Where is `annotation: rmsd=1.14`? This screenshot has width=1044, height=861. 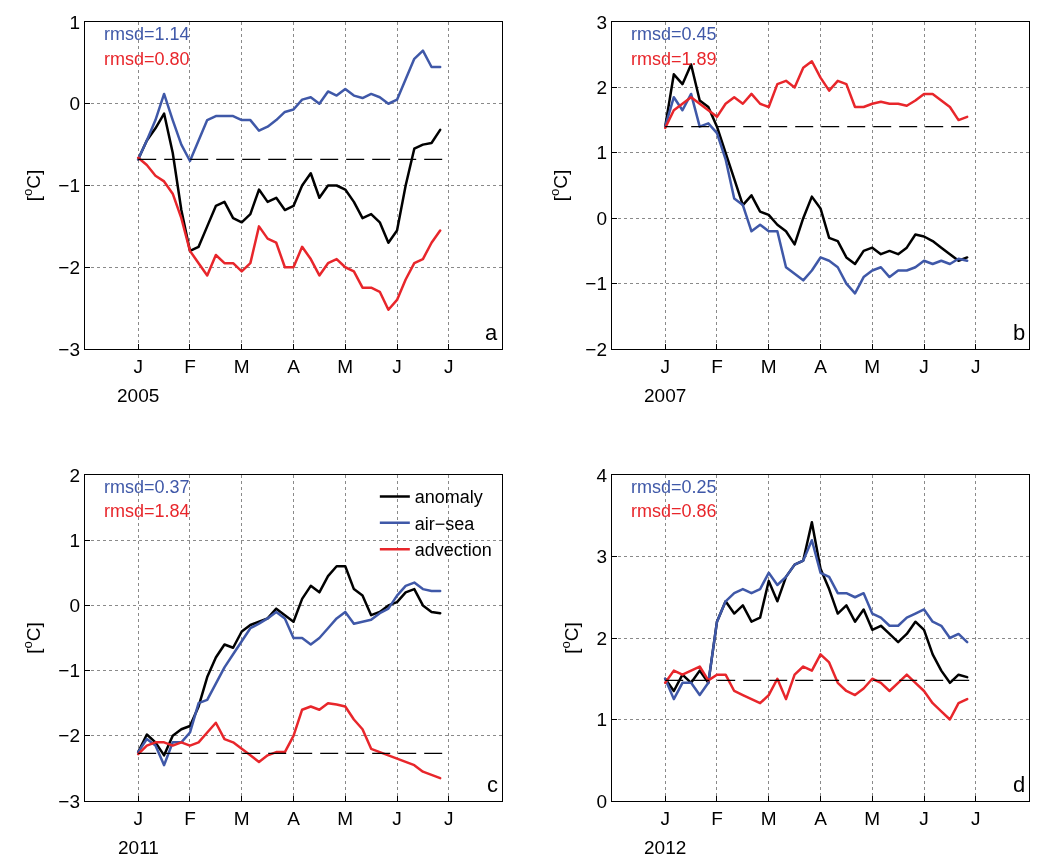
annotation: rmsd=1.14 is located at coordinates (147, 34).